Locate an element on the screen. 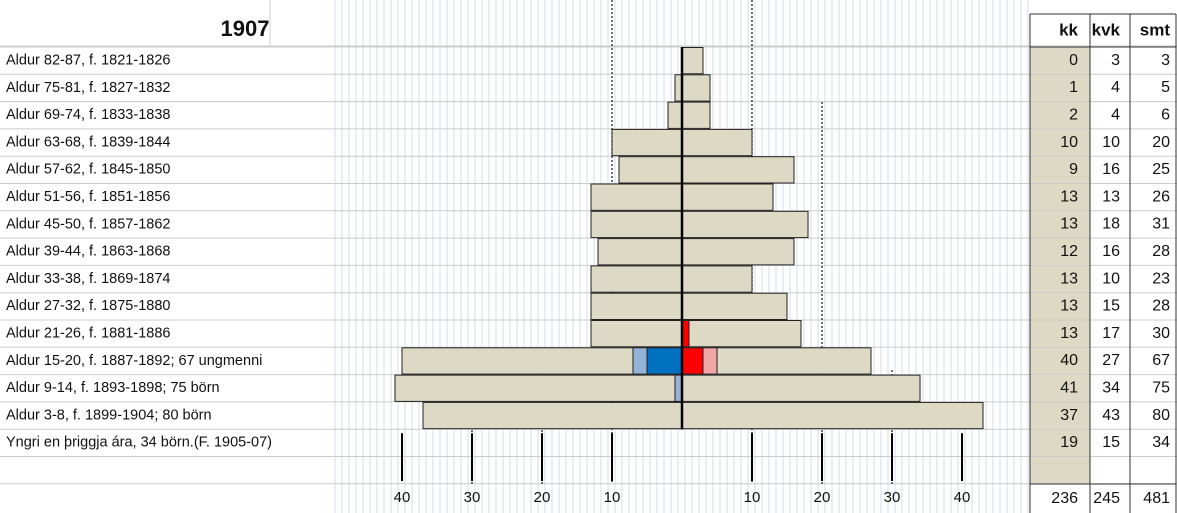  table-cell: 18 is located at coordinates (1111, 224).